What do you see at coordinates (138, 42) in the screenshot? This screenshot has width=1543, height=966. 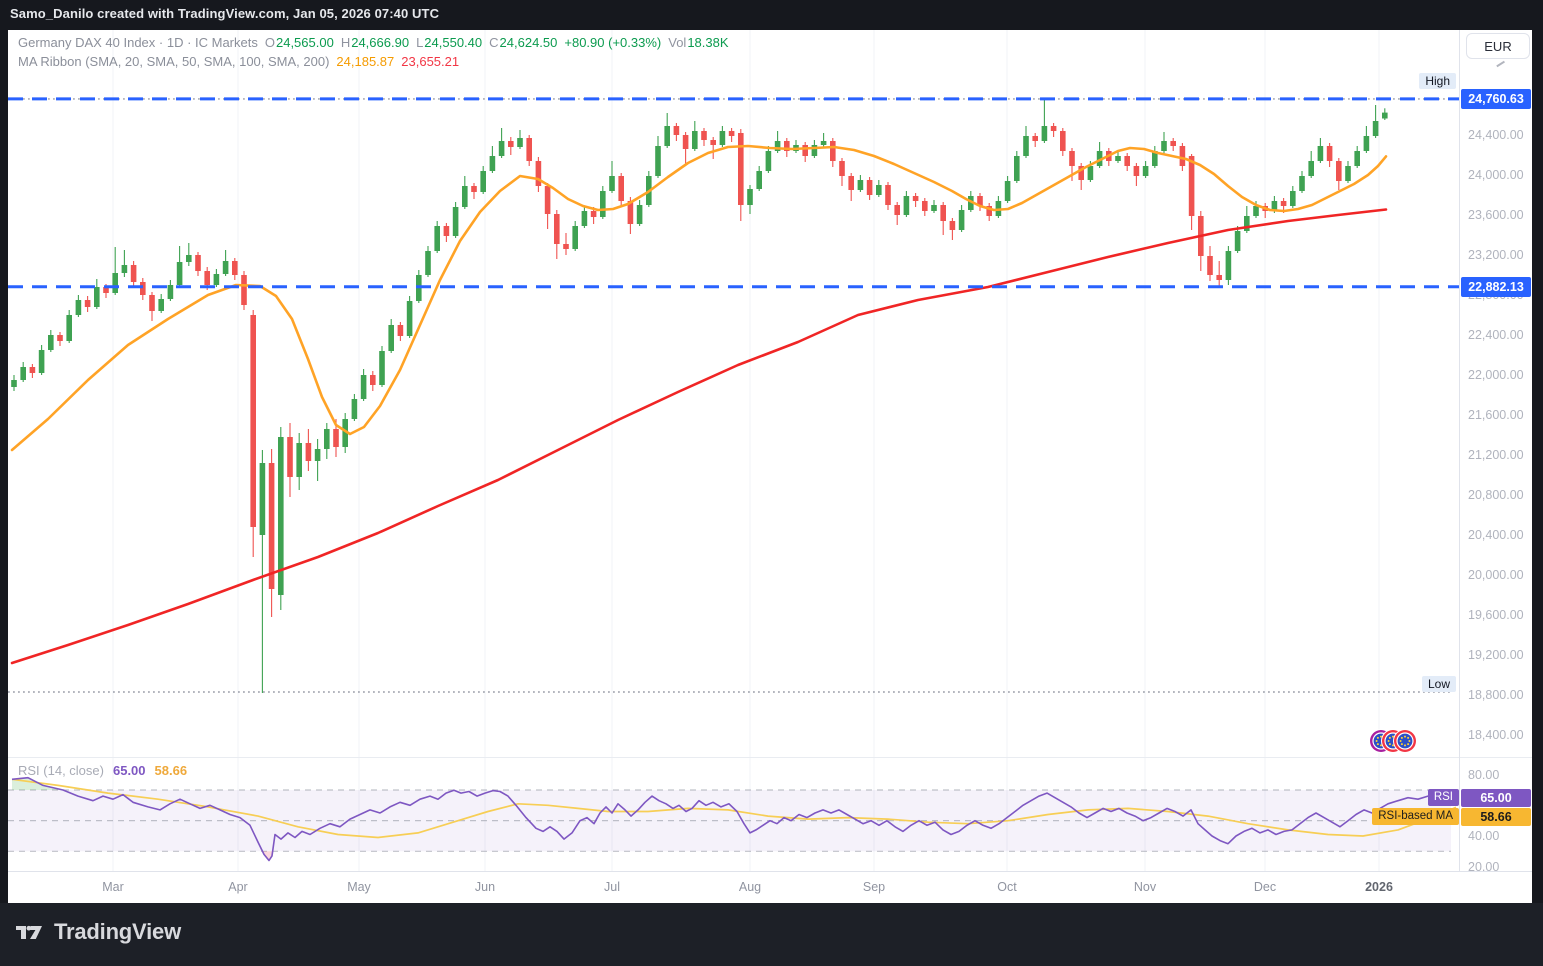 I see `symbol-title: Germany DAX 40 Index · 1D · IC Markets` at bounding box center [138, 42].